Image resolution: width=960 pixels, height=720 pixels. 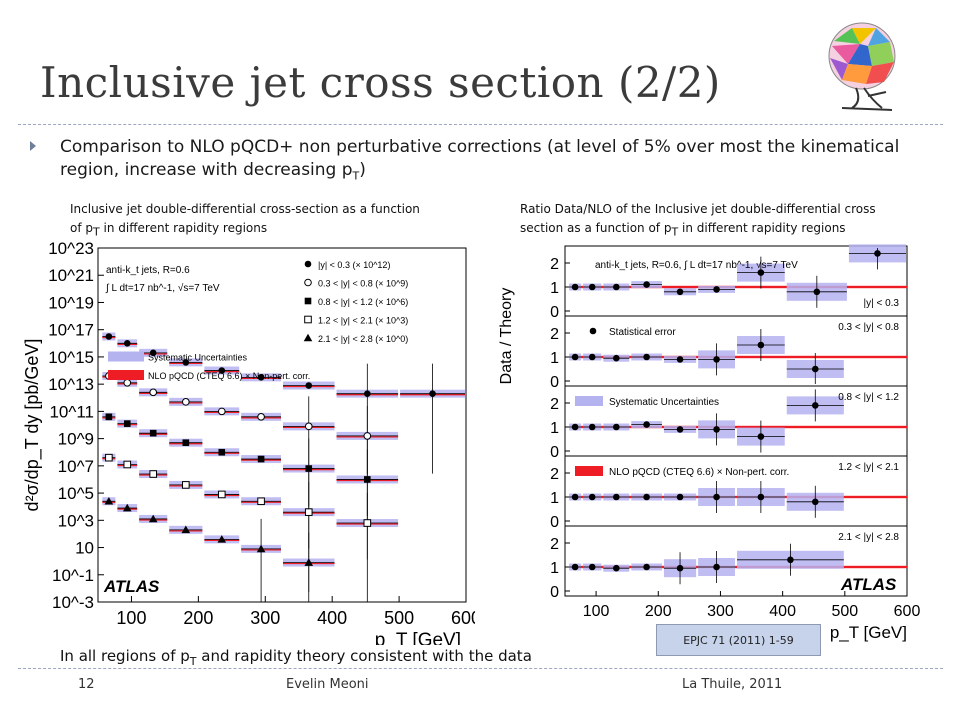 I want to click on legend-label: NLO pQCD (CTEQ 6.6) × Non-pert. corr., so click(x=229, y=376).